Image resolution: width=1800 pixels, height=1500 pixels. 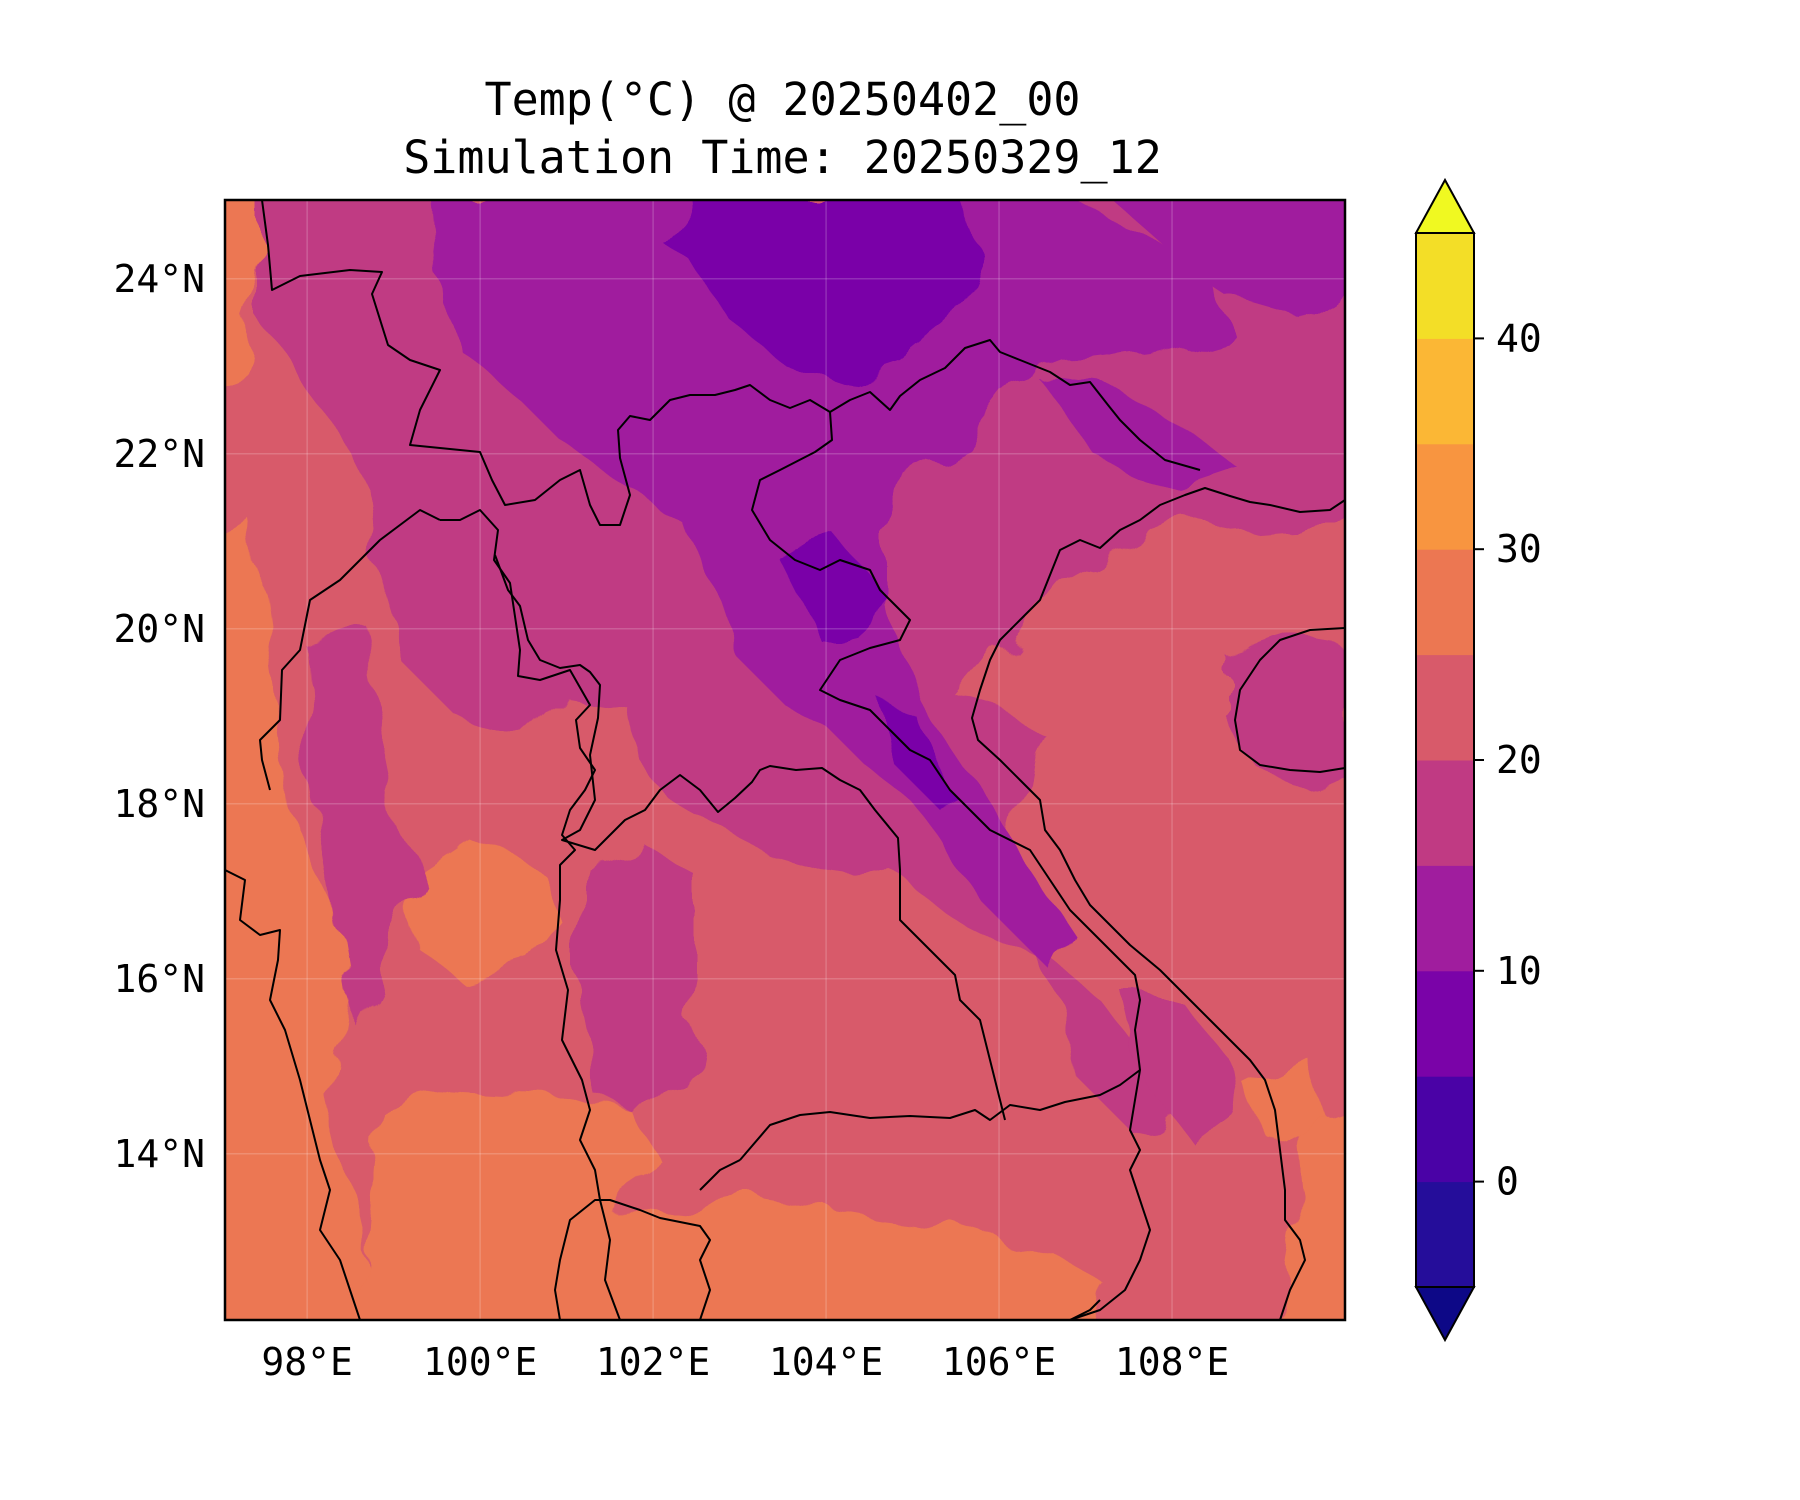 I want to click on colorbar-tick-label: 20, so click(x=1519, y=760).